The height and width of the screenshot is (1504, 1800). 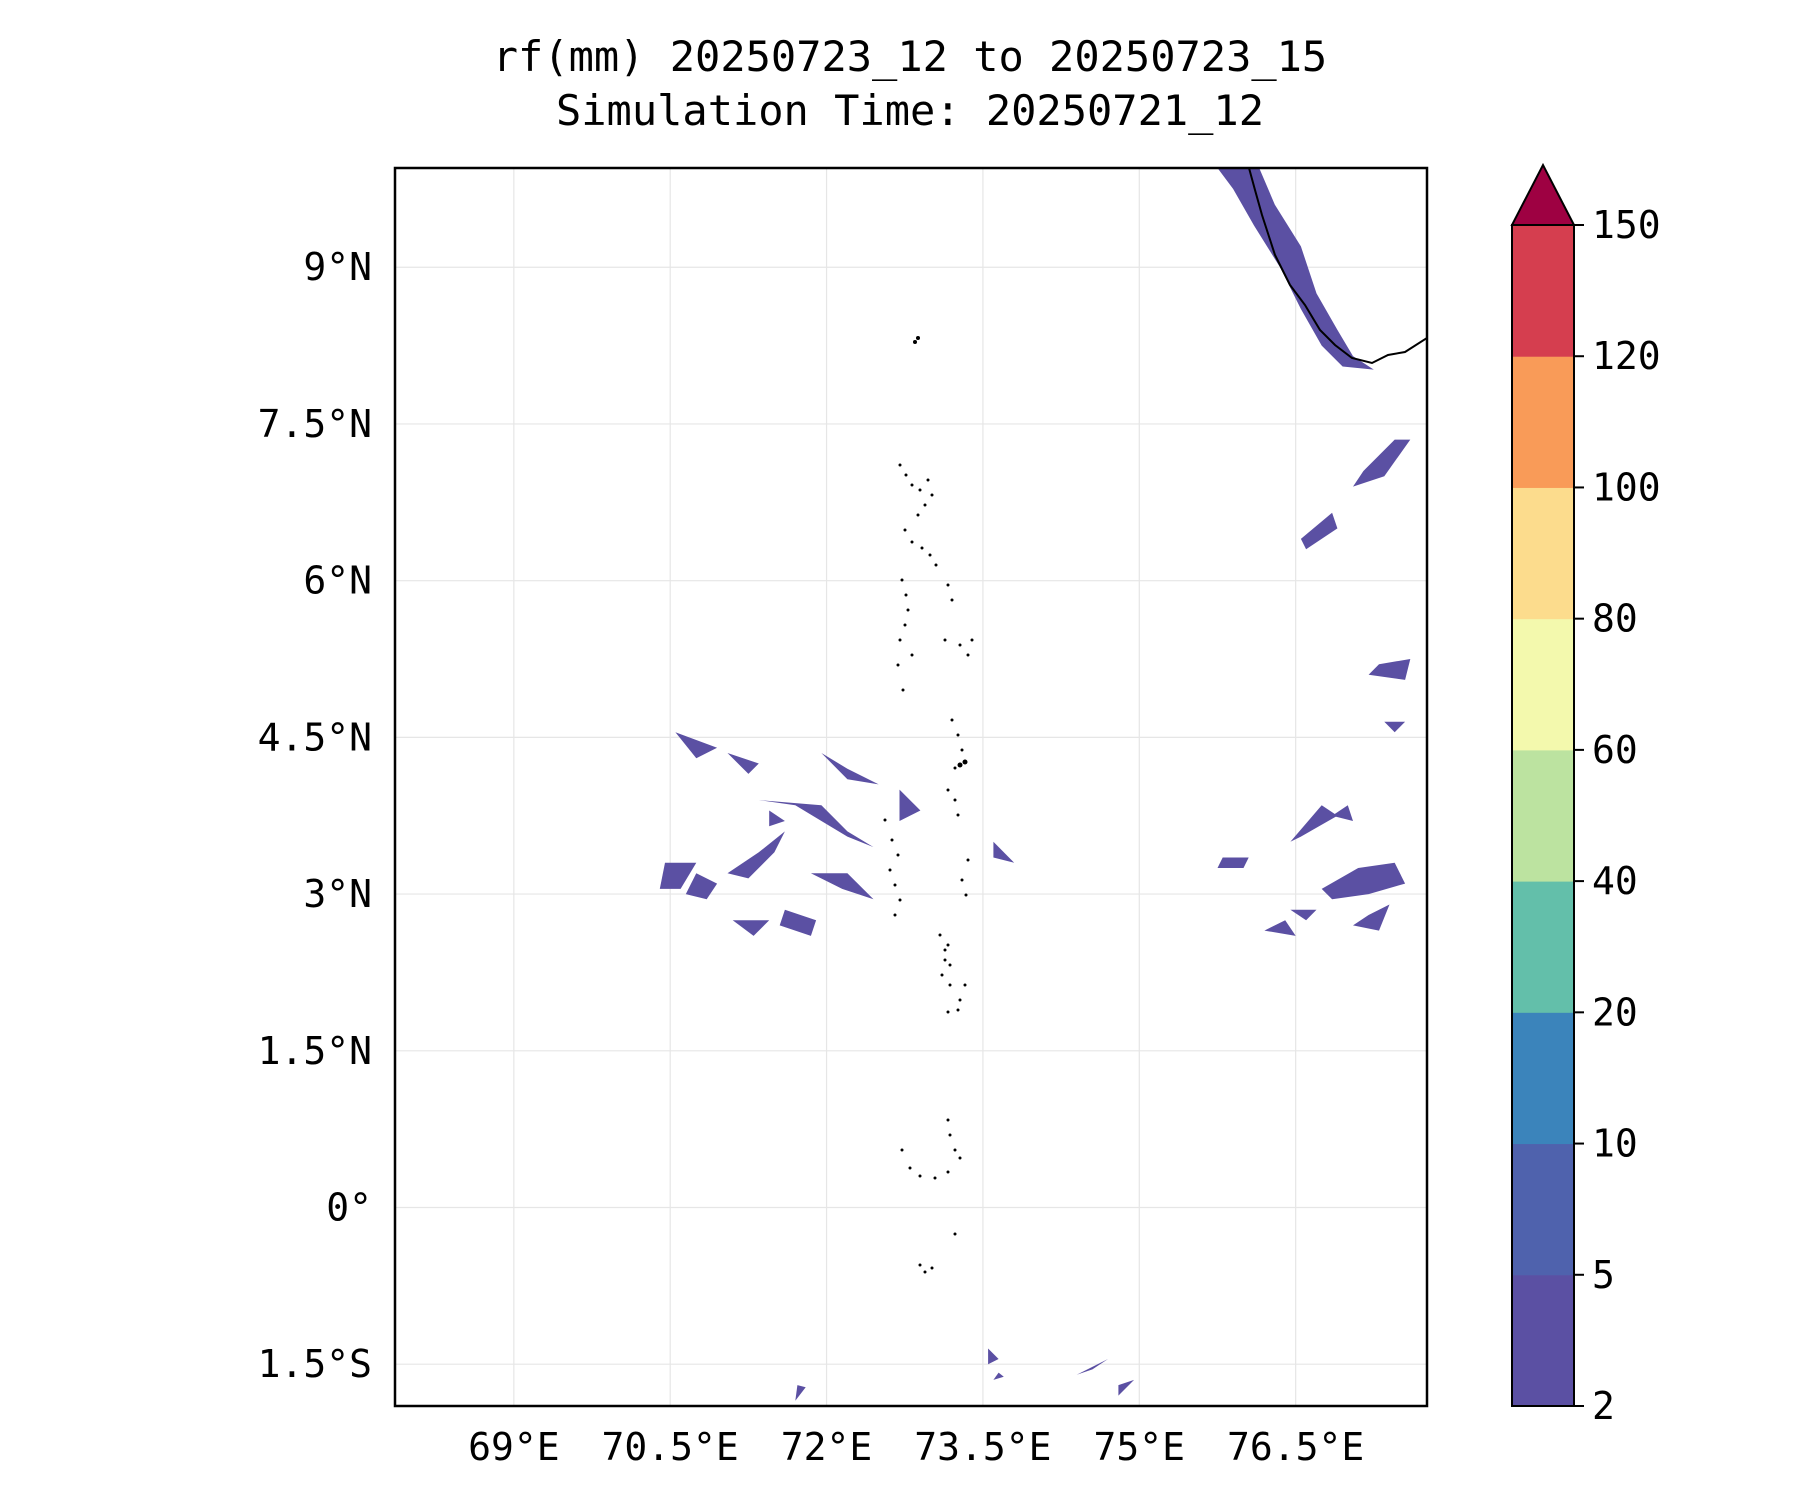 What do you see at coordinates (315, 1051) in the screenshot?
I see `lat-tick-label-5: 1.5°N` at bounding box center [315, 1051].